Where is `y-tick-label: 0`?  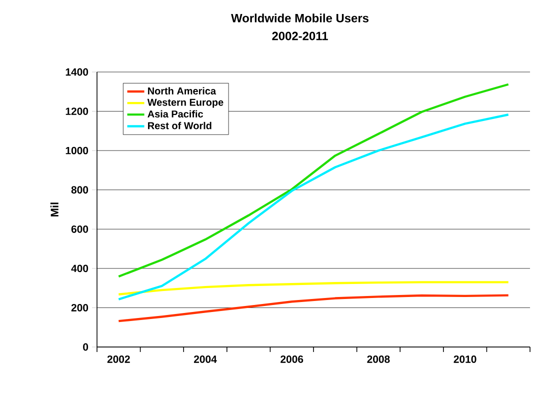
y-tick-label: 0 is located at coordinates (85, 347).